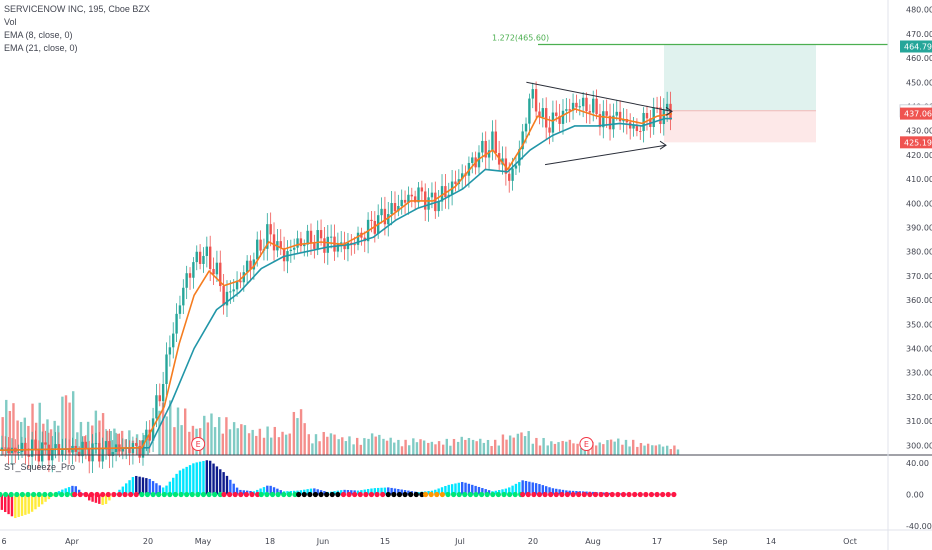  Describe the element at coordinates (919, 252) in the screenshot. I see `price-tick-label: 380.00` at that location.